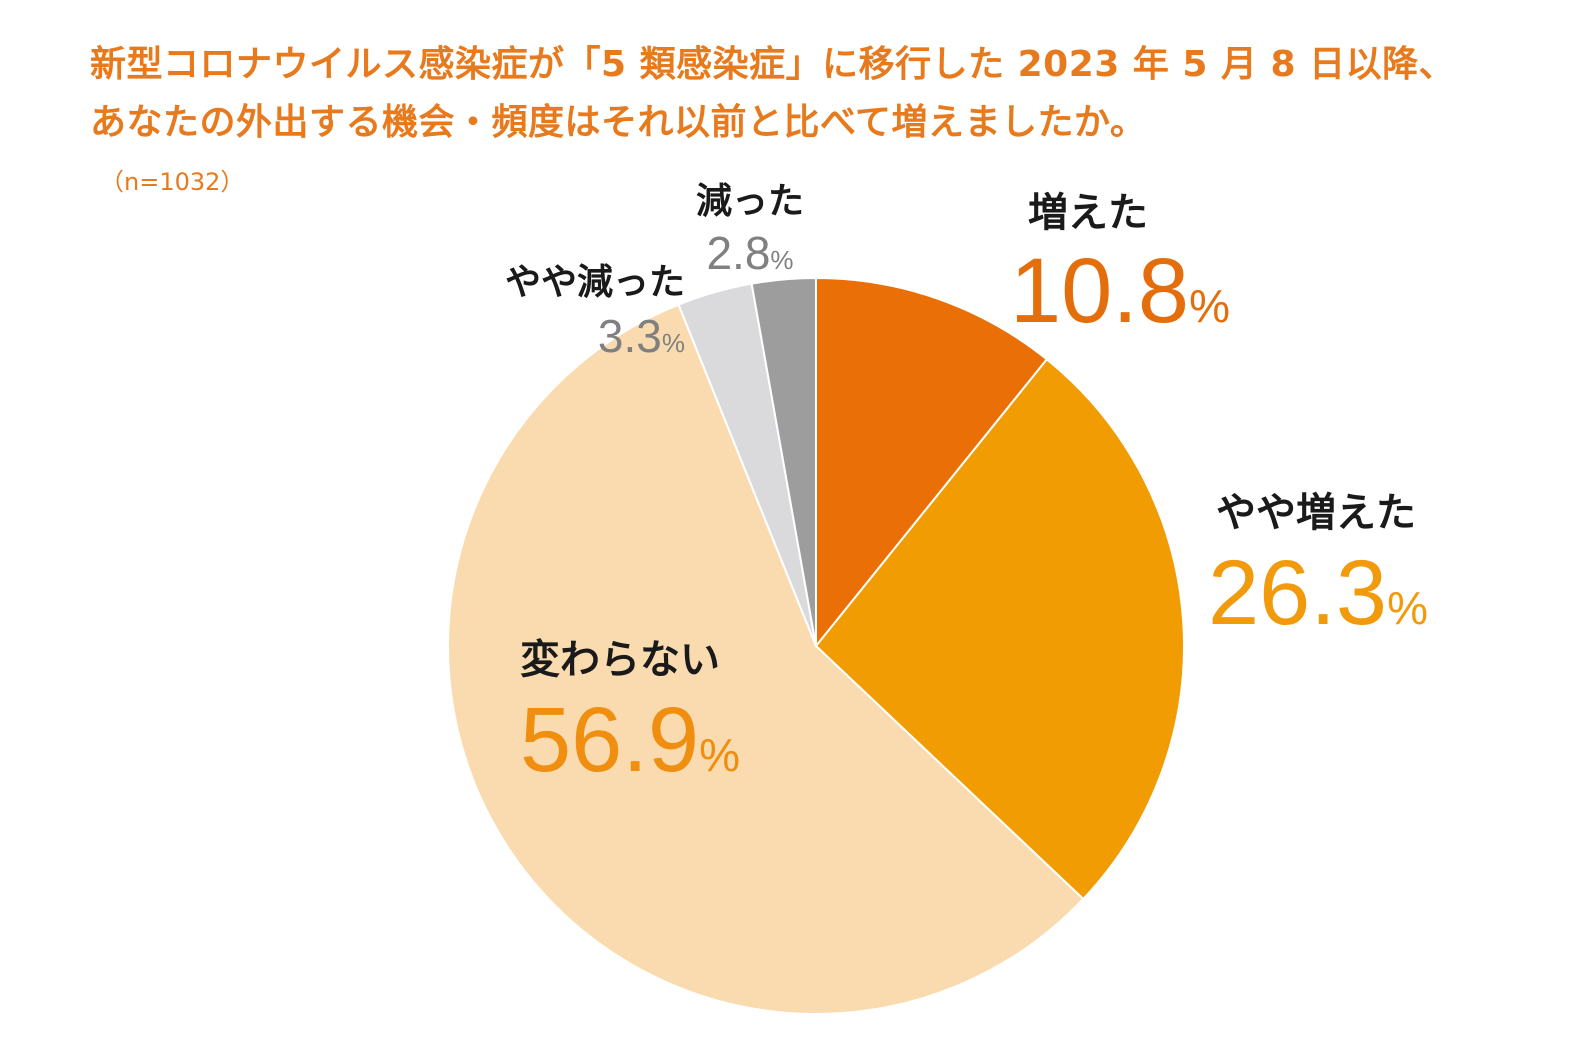  What do you see at coordinates (618, 122) in the screenshot?
I see `chart-title-line-2: あなたの外出する機会・頻度はそれ以前と比べて増えましたか。` at bounding box center [618, 122].